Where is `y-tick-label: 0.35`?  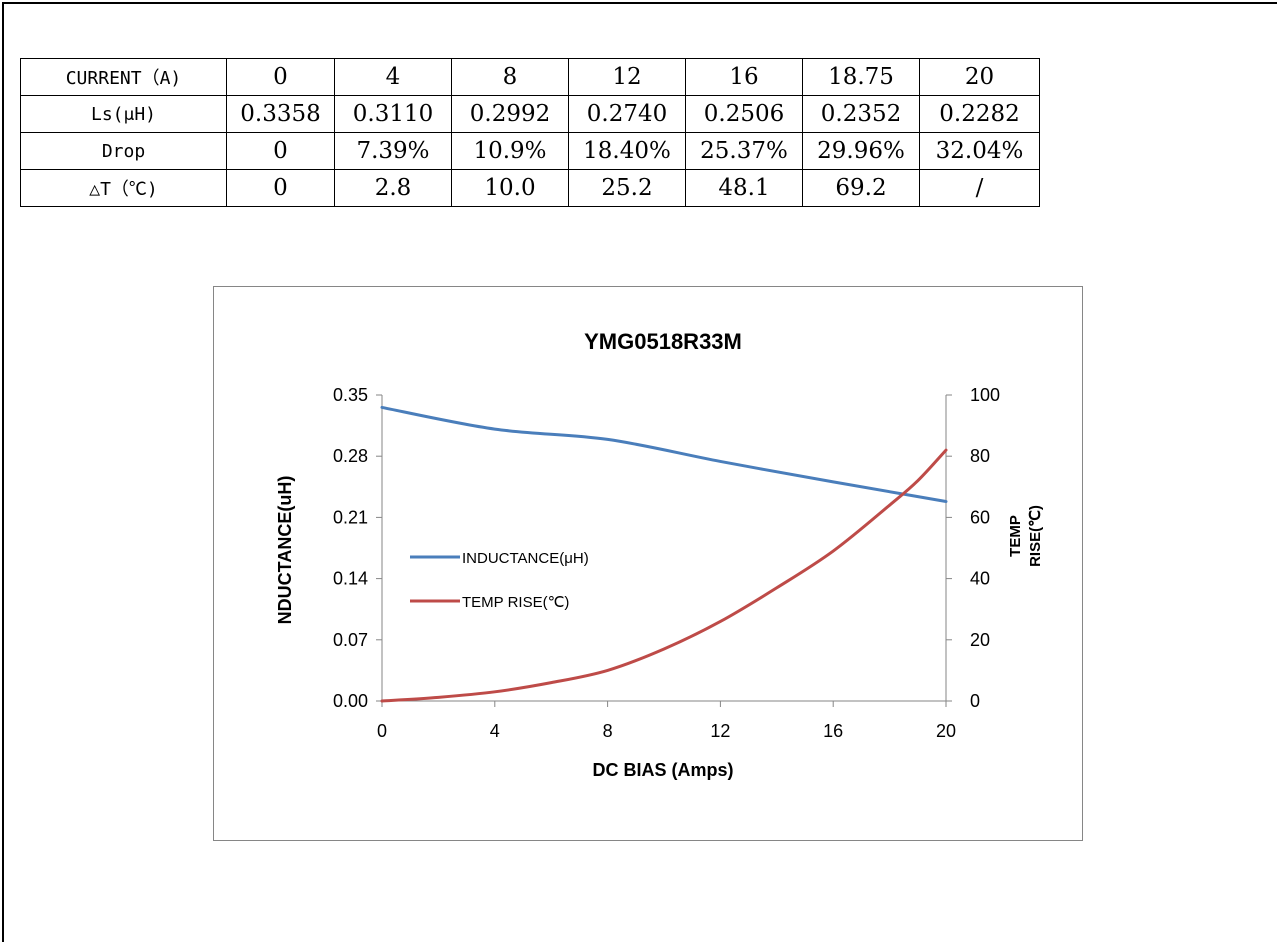
y-tick-label: 0.35 is located at coordinates (350, 395).